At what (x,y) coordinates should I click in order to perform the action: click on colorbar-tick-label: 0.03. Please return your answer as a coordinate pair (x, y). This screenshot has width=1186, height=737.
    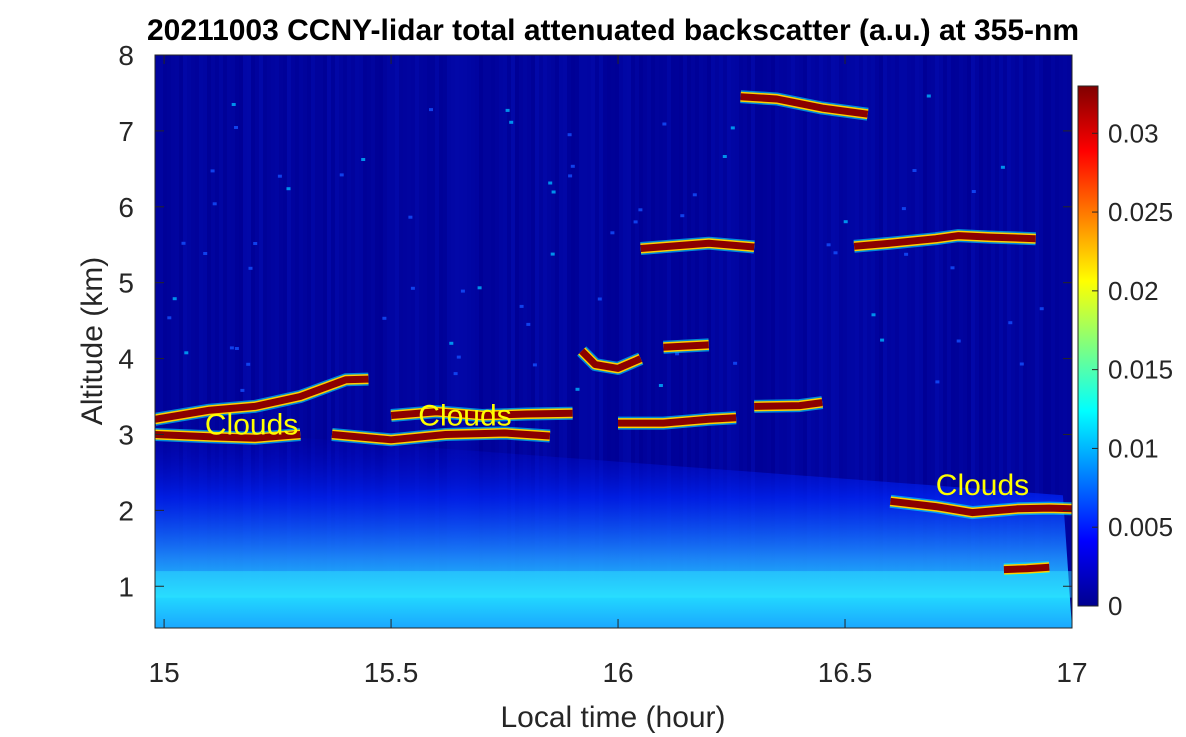
    Looking at the image, I should click on (1133, 133).